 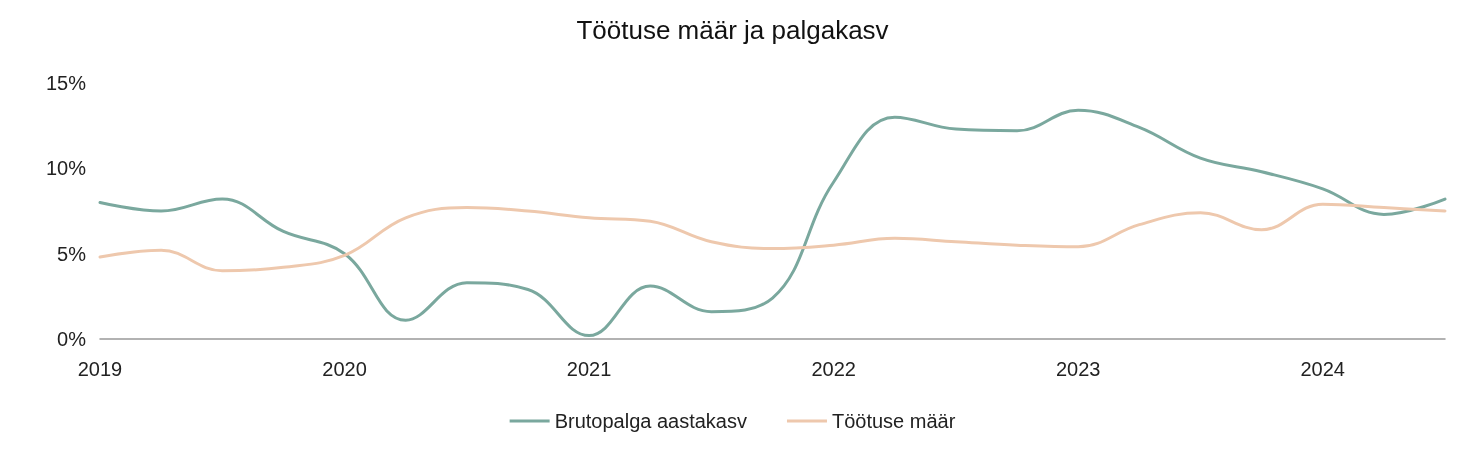 I want to click on line-series, so click(x=772, y=237).